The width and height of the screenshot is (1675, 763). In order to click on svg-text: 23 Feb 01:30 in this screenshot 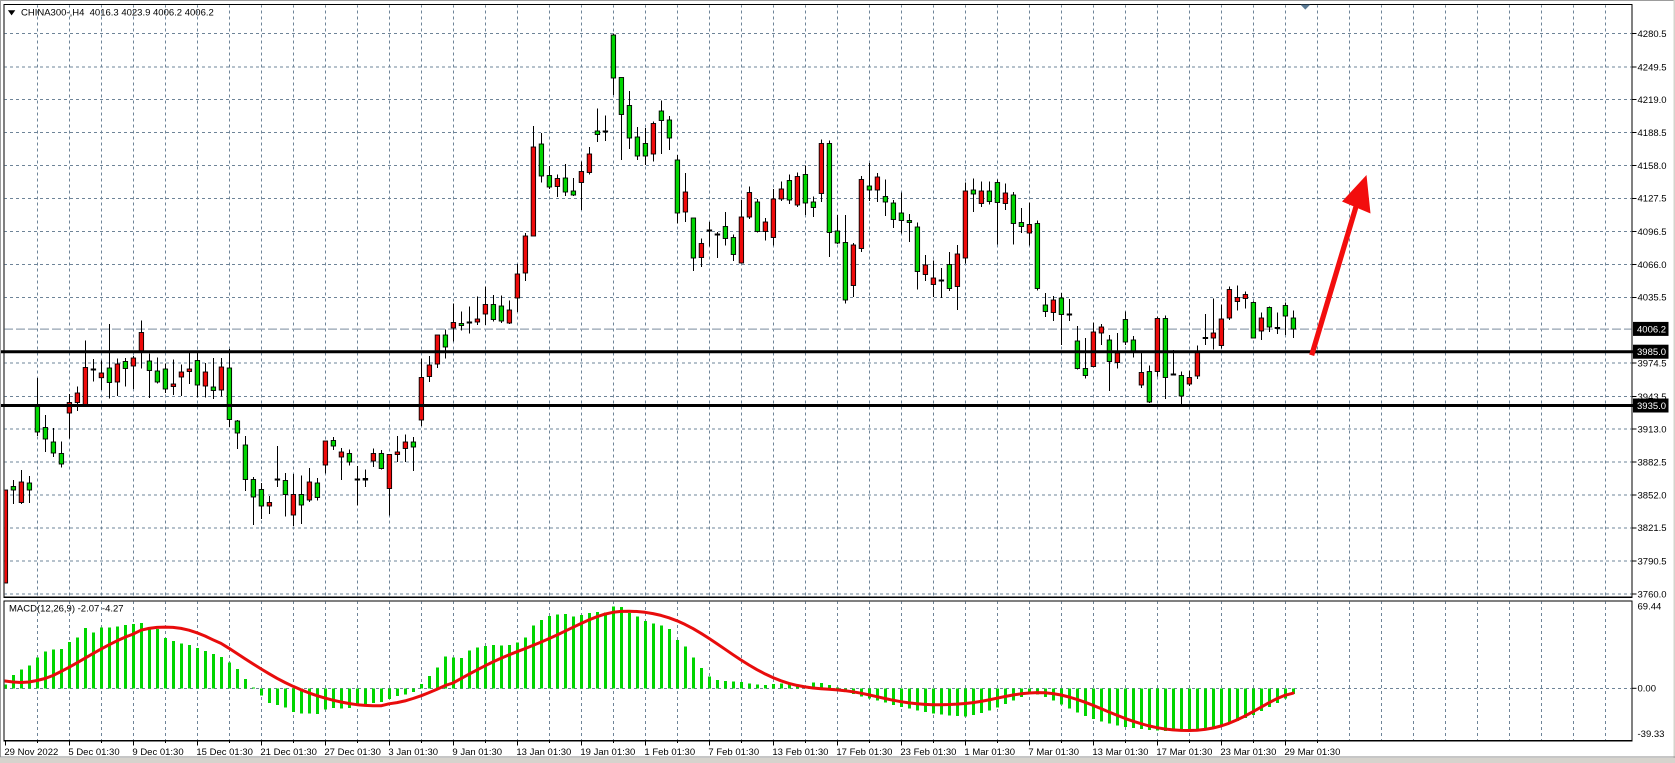, I will do `click(928, 752)`.